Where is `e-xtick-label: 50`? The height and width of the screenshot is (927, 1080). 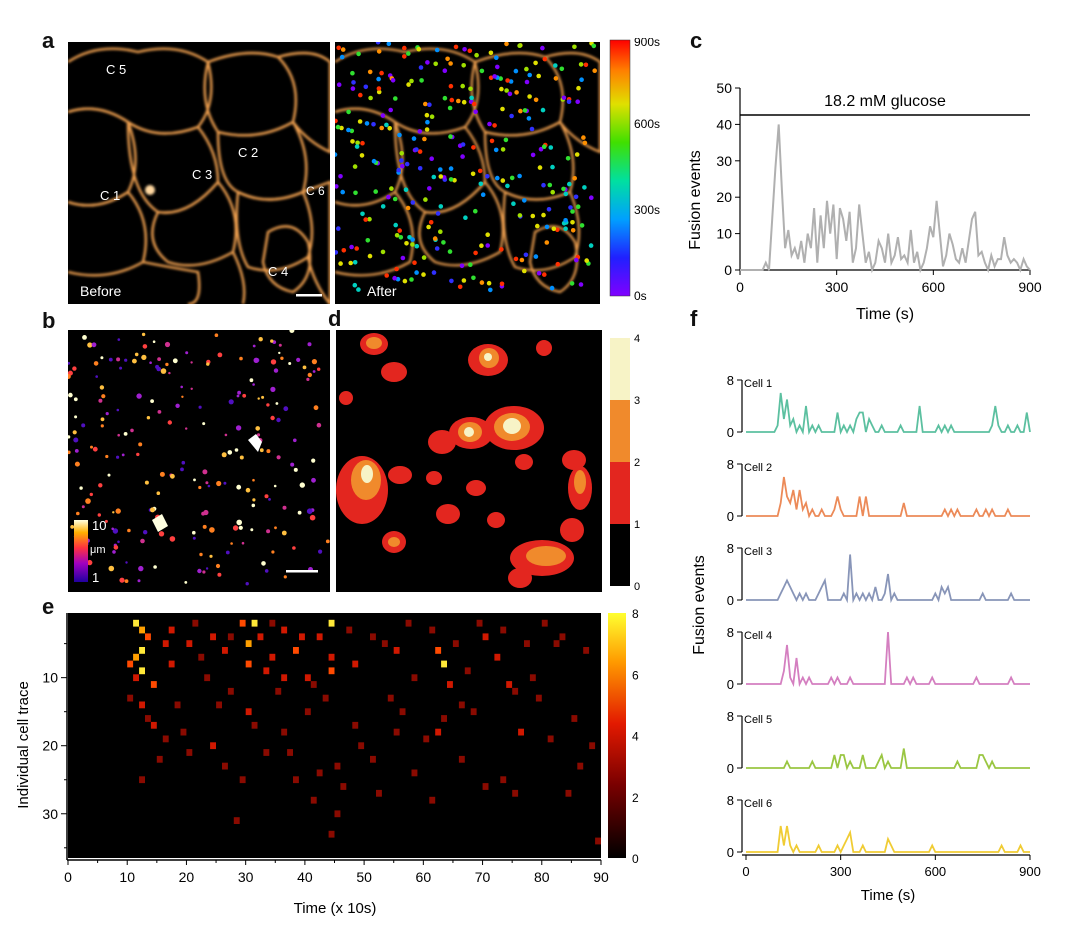 e-xtick-label: 50 is located at coordinates (364, 877).